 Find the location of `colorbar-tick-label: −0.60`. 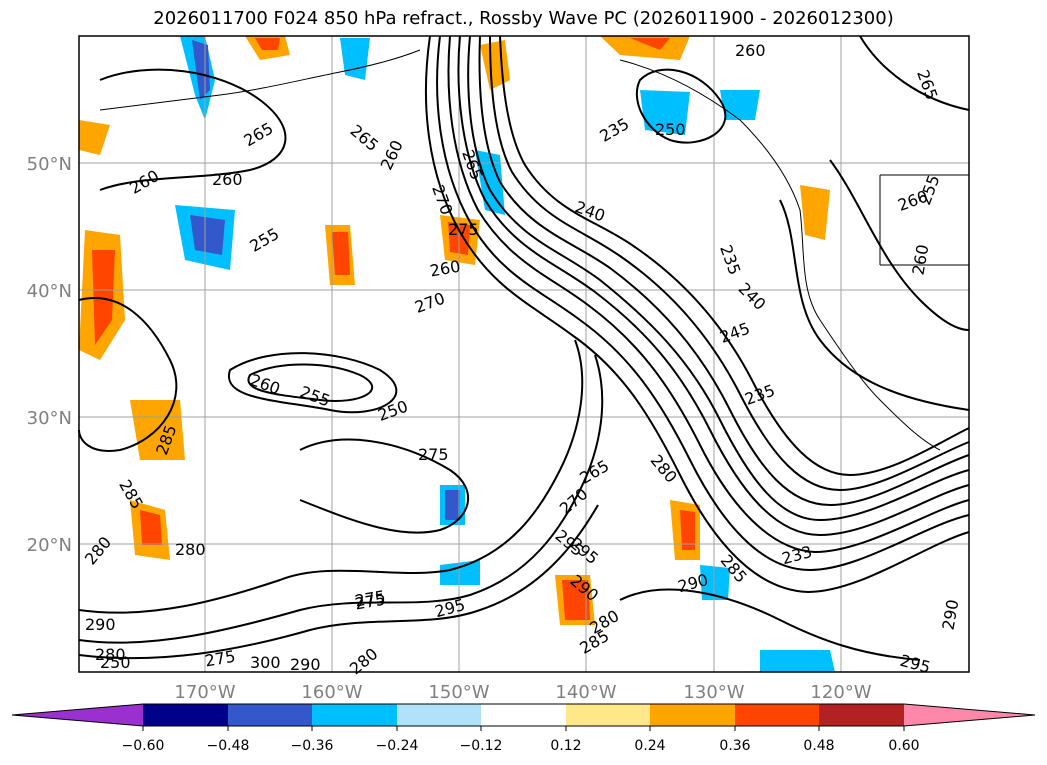

colorbar-tick-label: −0.60 is located at coordinates (143, 746).